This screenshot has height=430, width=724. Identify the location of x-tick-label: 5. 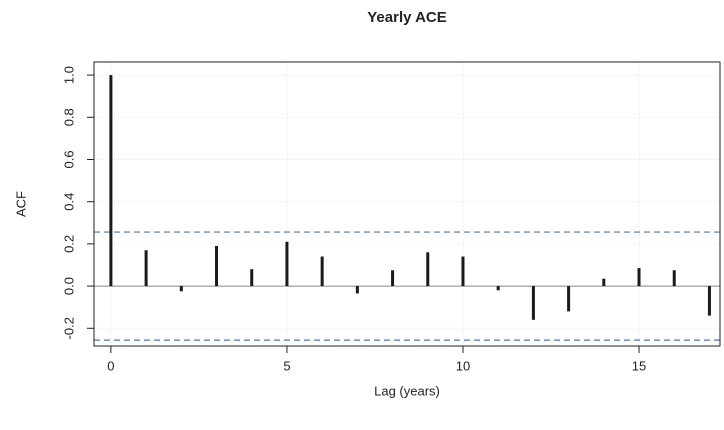
(286, 365).